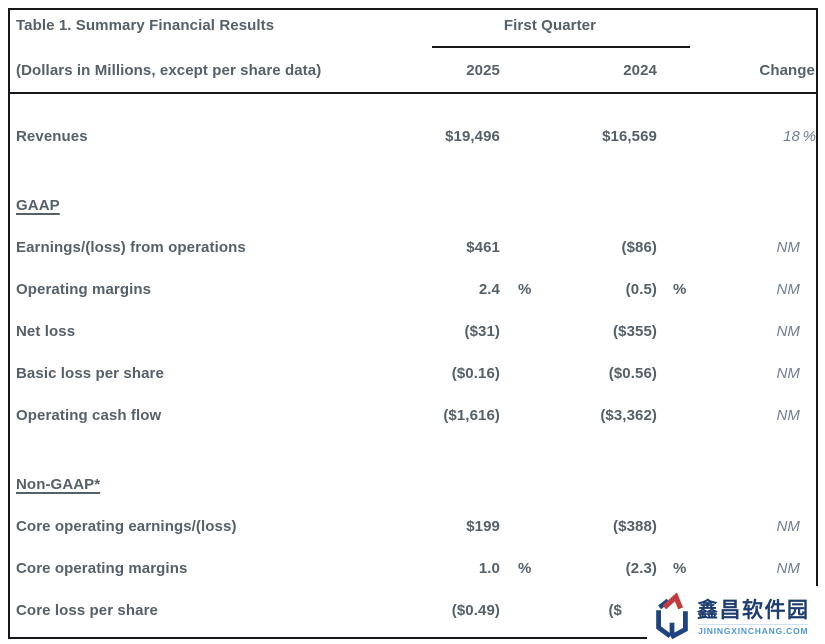  Describe the element at coordinates (489, 568) in the screenshot. I see `cell-2025-value: 1.0` at that location.